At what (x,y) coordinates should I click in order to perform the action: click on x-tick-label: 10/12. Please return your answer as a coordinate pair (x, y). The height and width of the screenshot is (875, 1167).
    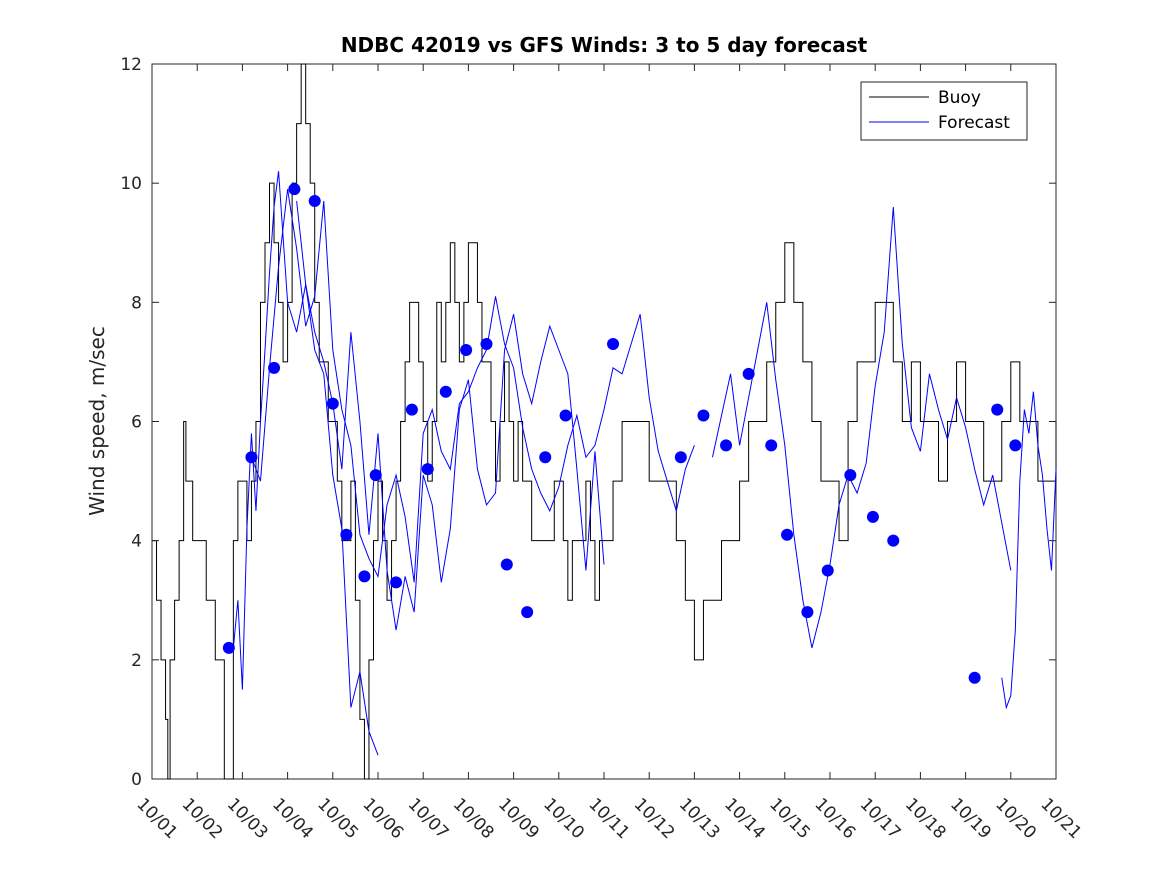
    Looking at the image, I should click on (654, 818).